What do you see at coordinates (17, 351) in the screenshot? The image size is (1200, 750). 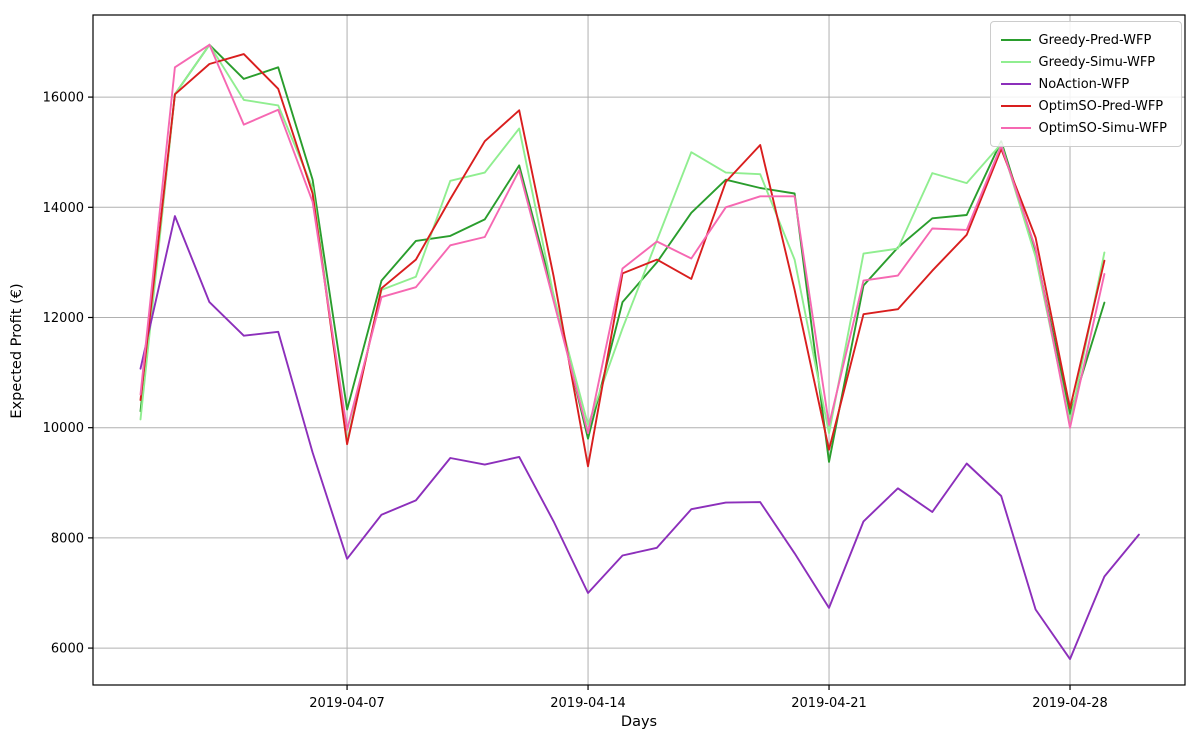 I see `y-axis-label: Expected Profit (€)` at bounding box center [17, 351].